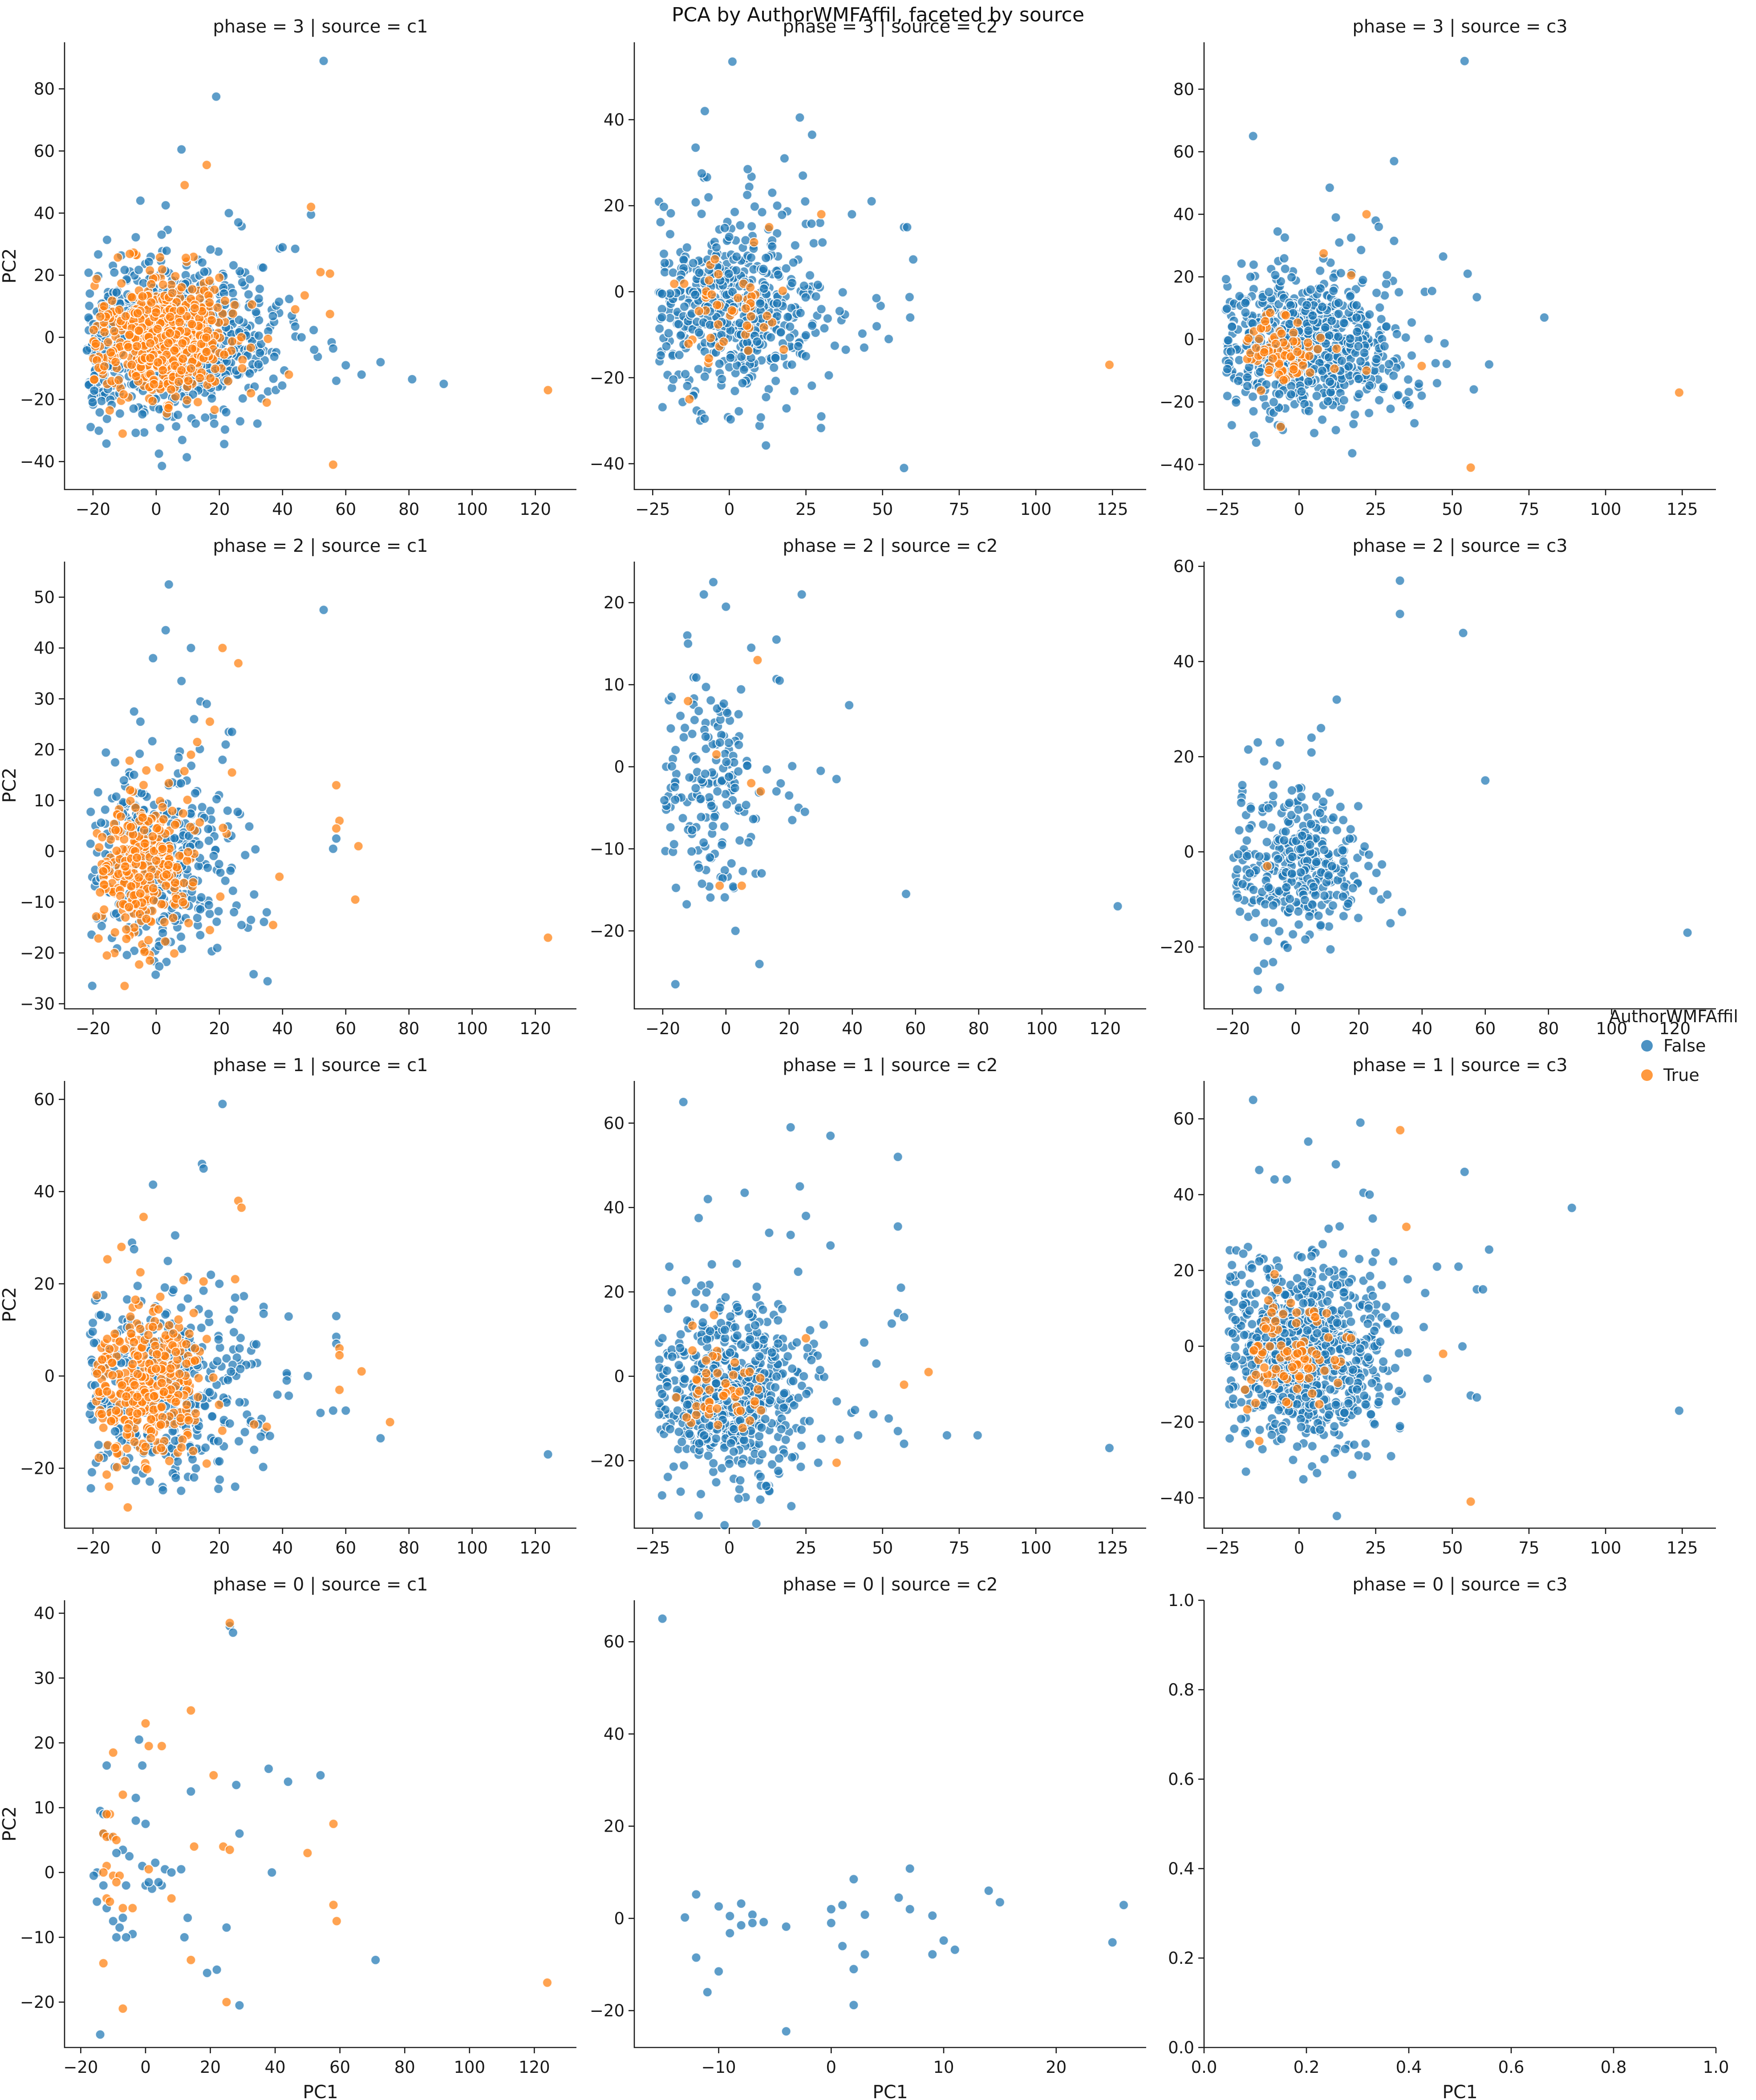  What do you see at coordinates (1614, 2068) in the screenshot?
I see `x-tick-label: 0.8` at bounding box center [1614, 2068].